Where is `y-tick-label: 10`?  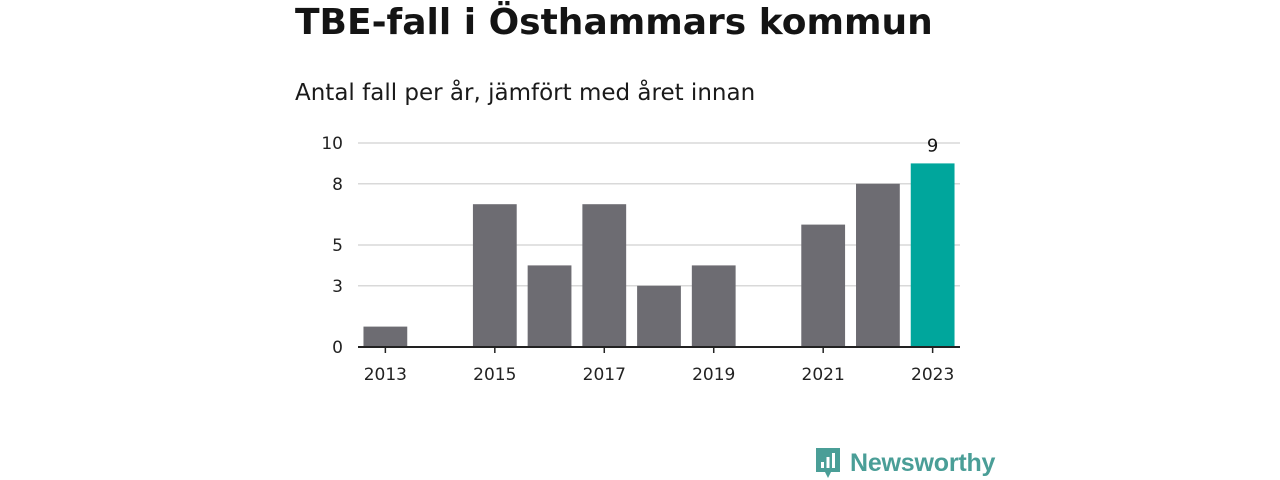 y-tick-label: 10 is located at coordinates (332, 144).